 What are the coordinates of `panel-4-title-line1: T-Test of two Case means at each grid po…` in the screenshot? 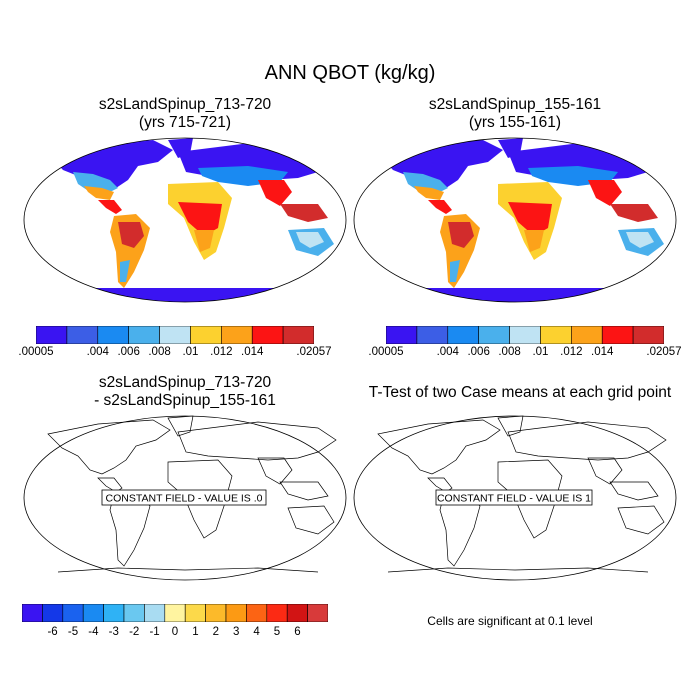 It's located at (520, 392).